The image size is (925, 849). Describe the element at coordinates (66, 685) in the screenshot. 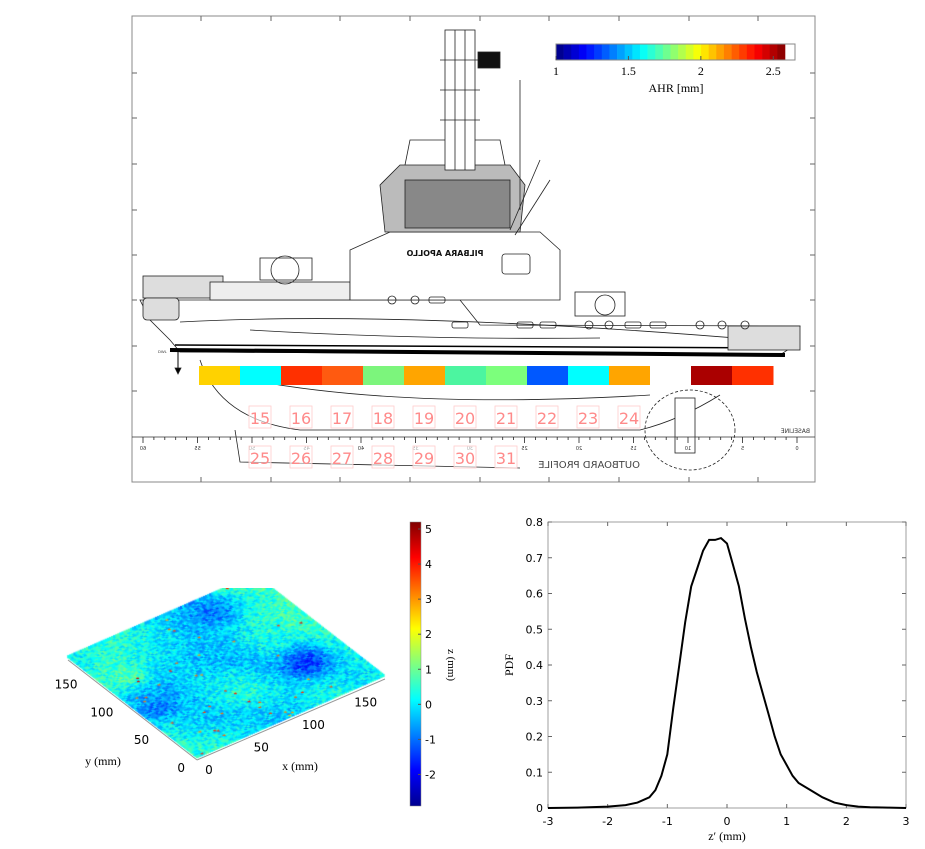

I see `surface-ytick-label: 150` at that location.